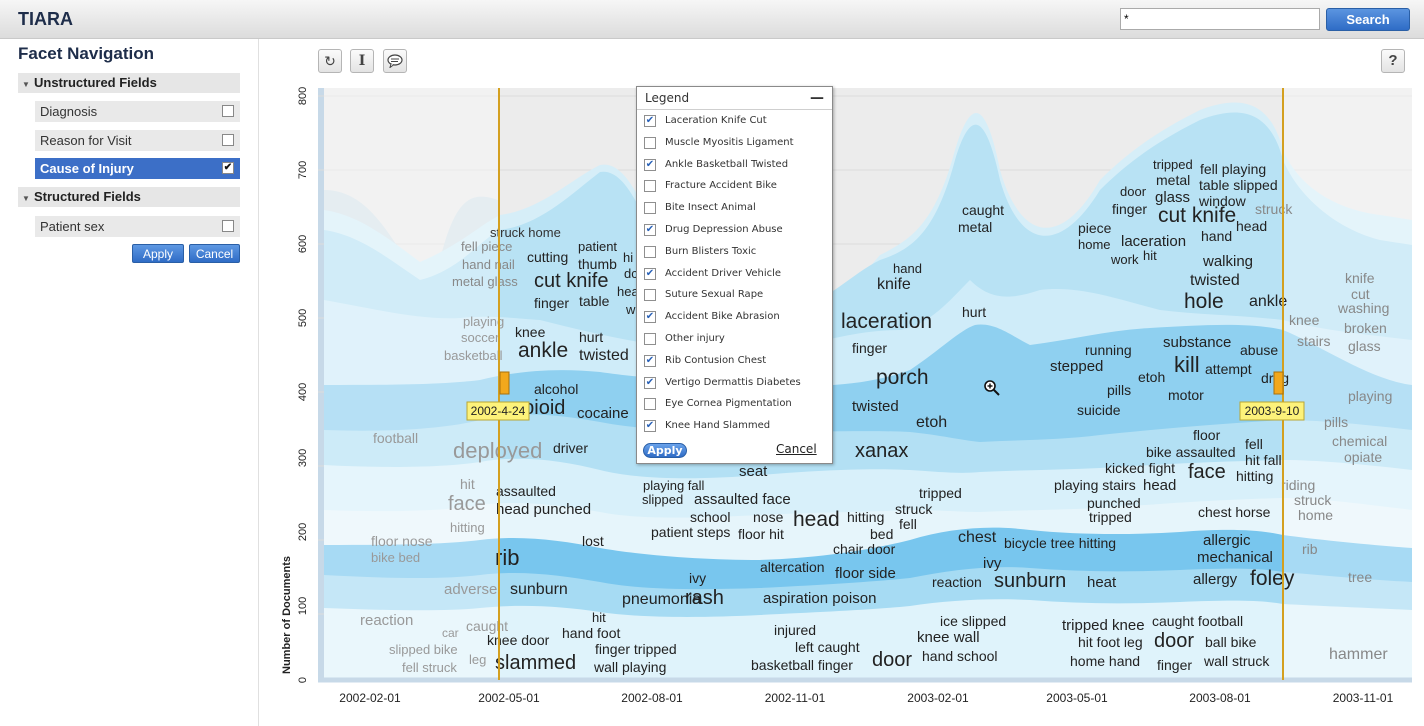 The width and height of the screenshot is (1424, 726). I want to click on keyword-label: wall playing, so click(629, 667).